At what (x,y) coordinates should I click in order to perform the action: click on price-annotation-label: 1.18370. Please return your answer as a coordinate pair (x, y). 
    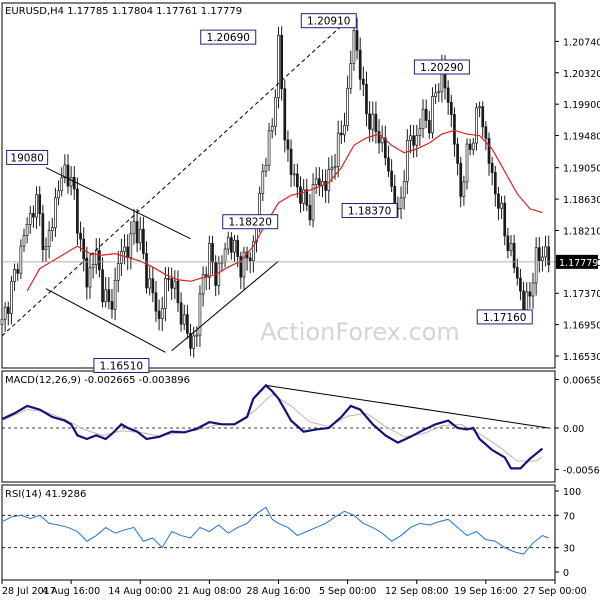
    Looking at the image, I should click on (369, 212).